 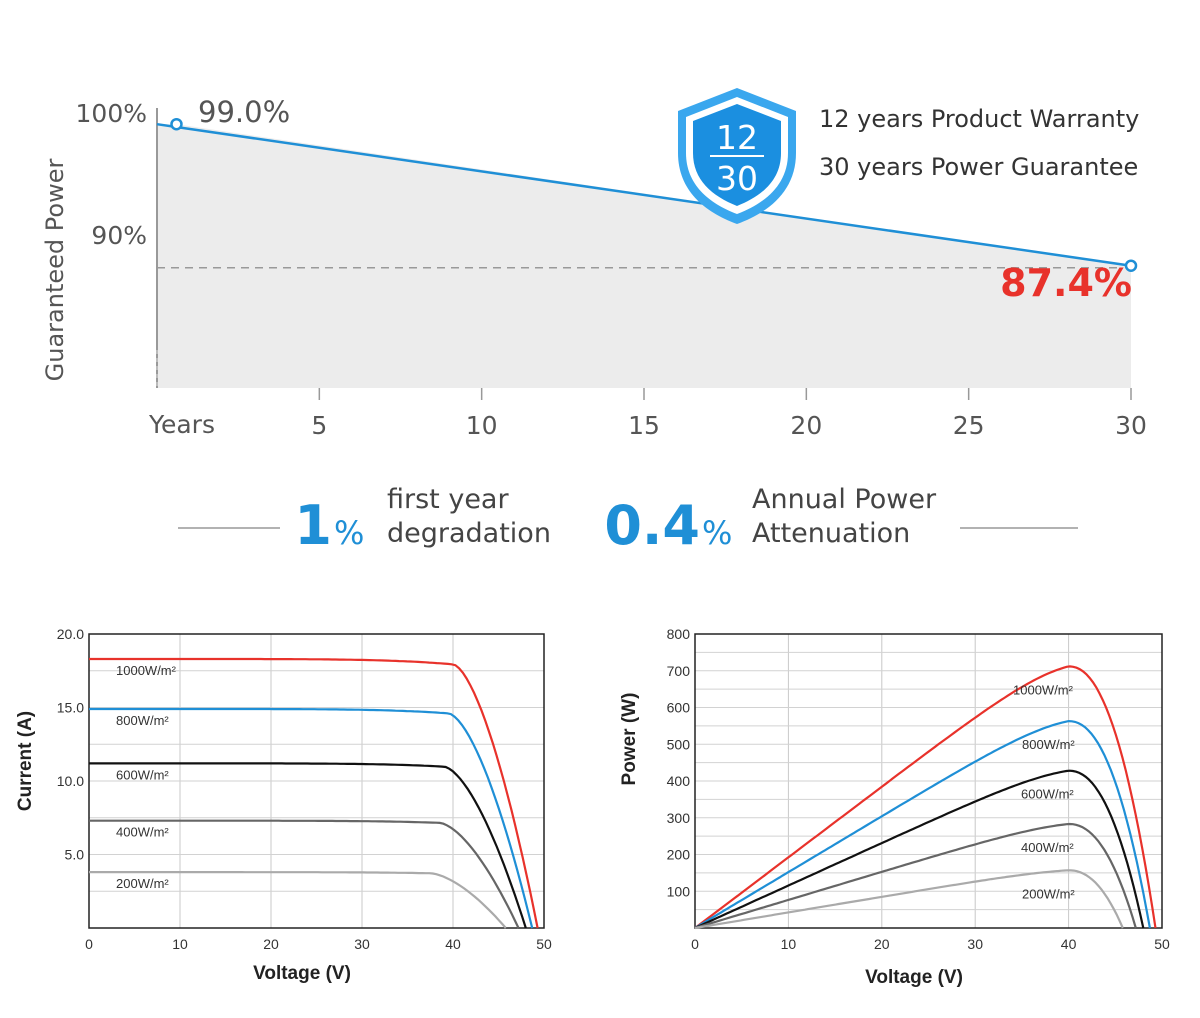 I want to click on guarantee-end-label: 87.4%, so click(x=1066, y=283).